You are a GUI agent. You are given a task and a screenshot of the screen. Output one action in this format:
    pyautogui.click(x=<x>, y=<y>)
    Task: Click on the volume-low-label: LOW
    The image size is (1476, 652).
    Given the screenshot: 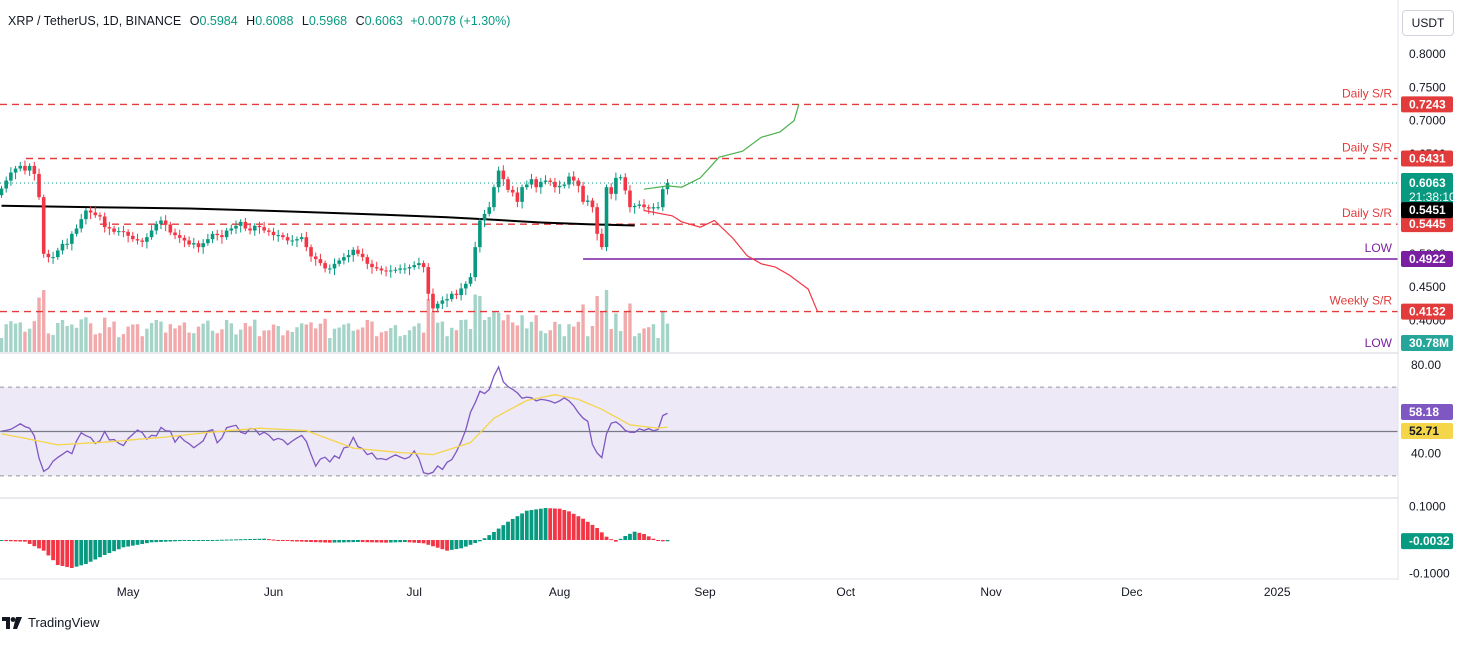 What is the action you would take?
    pyautogui.click(x=1379, y=343)
    